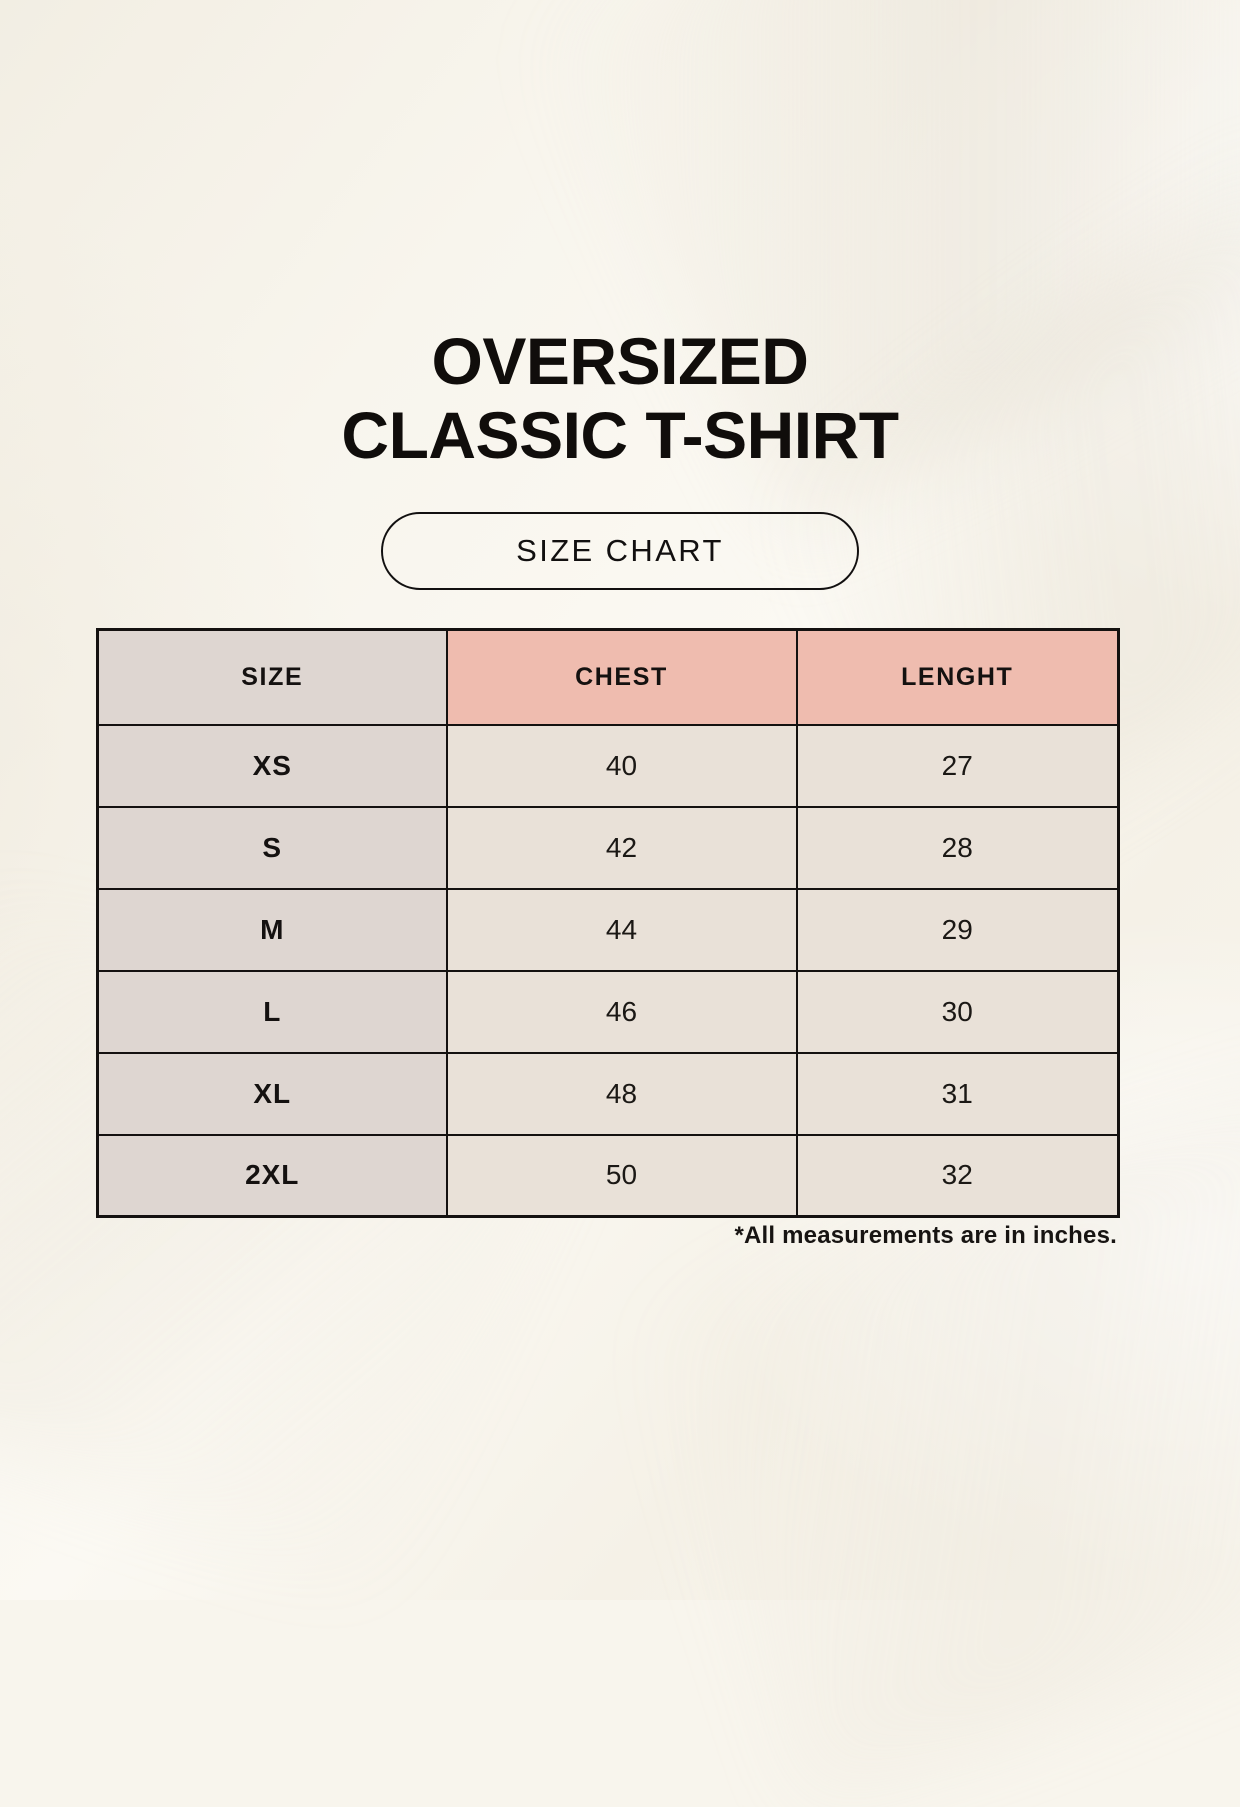 The width and height of the screenshot is (1240, 1807). I want to click on size-chart-badge: SIZE CHART, so click(620, 551).